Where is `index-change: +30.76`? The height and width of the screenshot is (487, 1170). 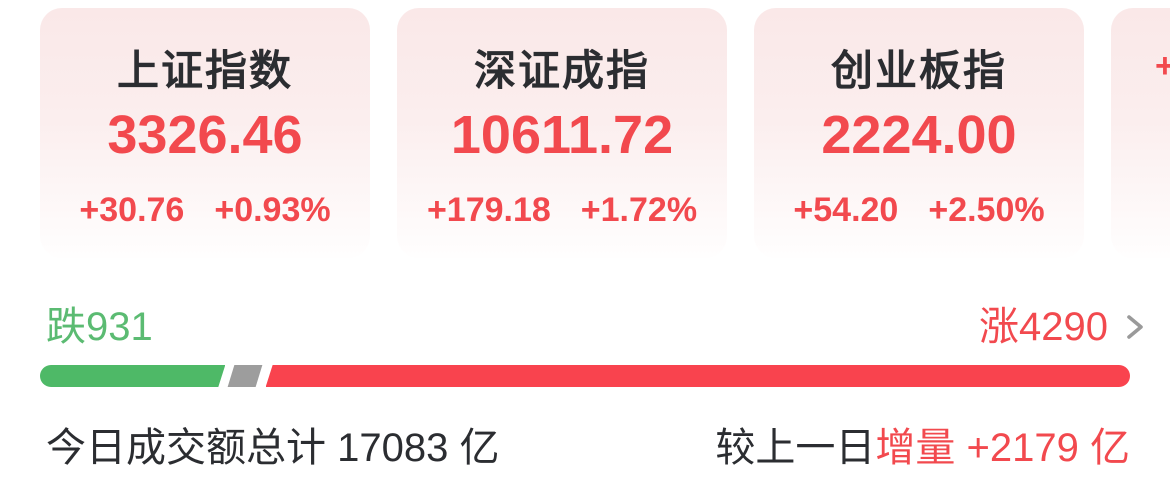 index-change: +30.76 is located at coordinates (132, 210).